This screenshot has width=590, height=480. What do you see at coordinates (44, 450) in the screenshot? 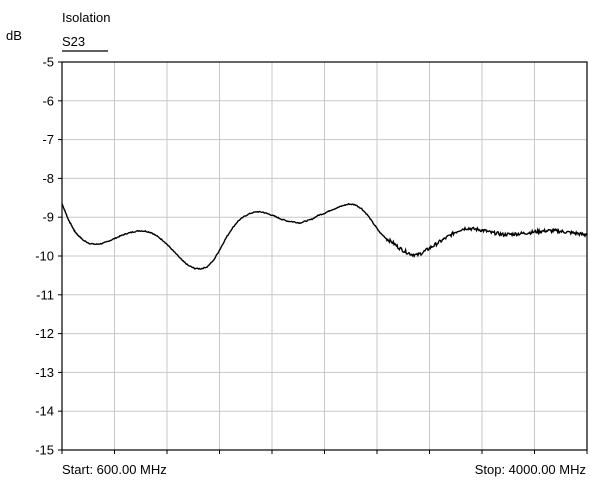
I see `y-tick-label: -15` at bounding box center [44, 450].